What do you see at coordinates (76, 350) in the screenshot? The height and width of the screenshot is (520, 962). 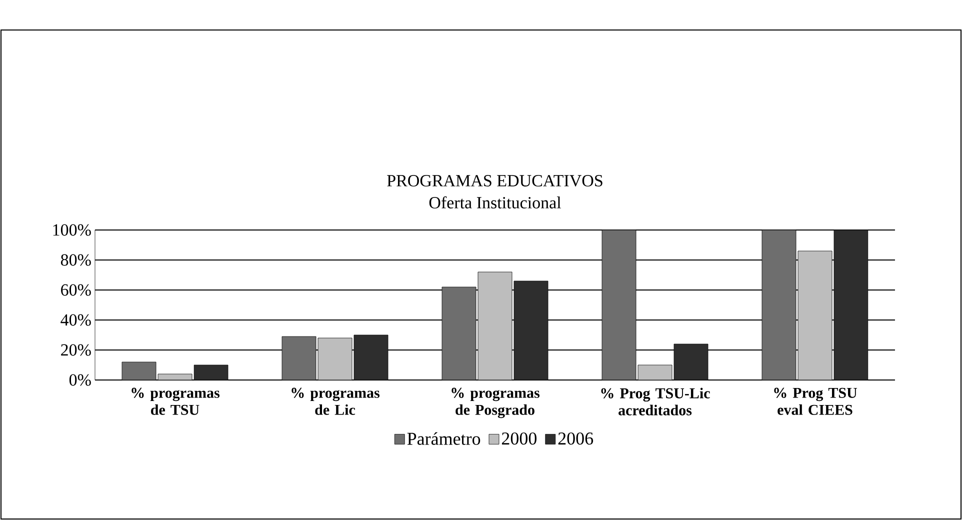 I see `y-tick-label: 20%` at bounding box center [76, 350].